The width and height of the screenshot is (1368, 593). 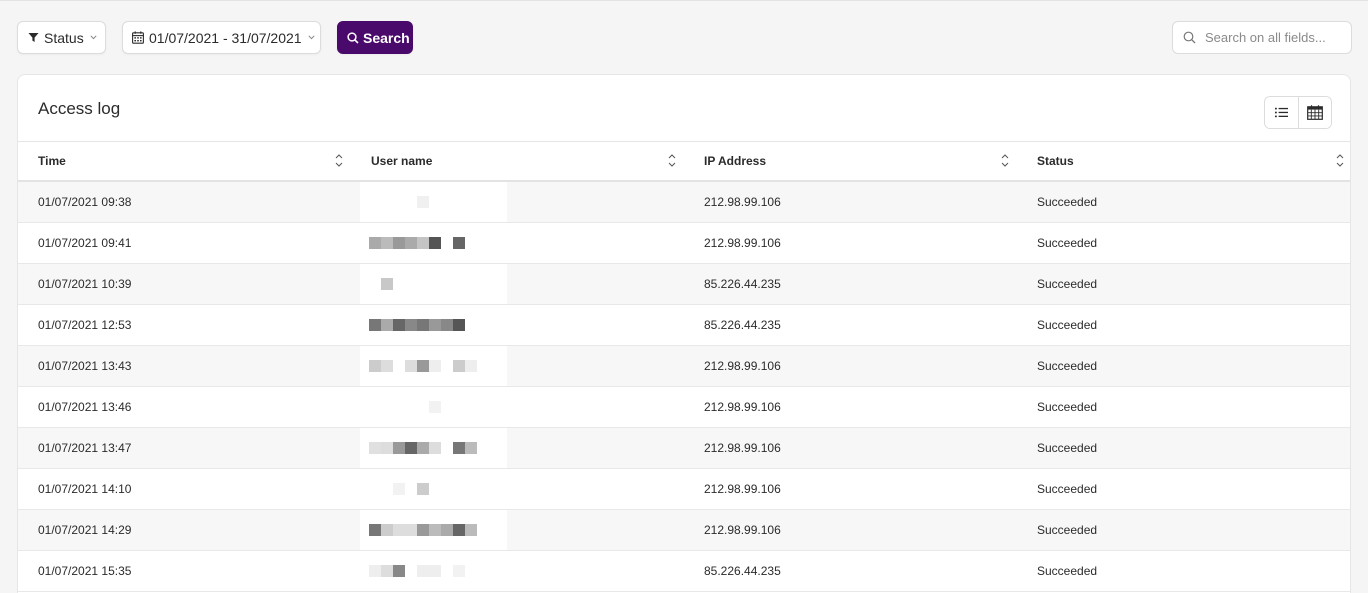 I want to click on column-header-label: Status, so click(x=1055, y=161).